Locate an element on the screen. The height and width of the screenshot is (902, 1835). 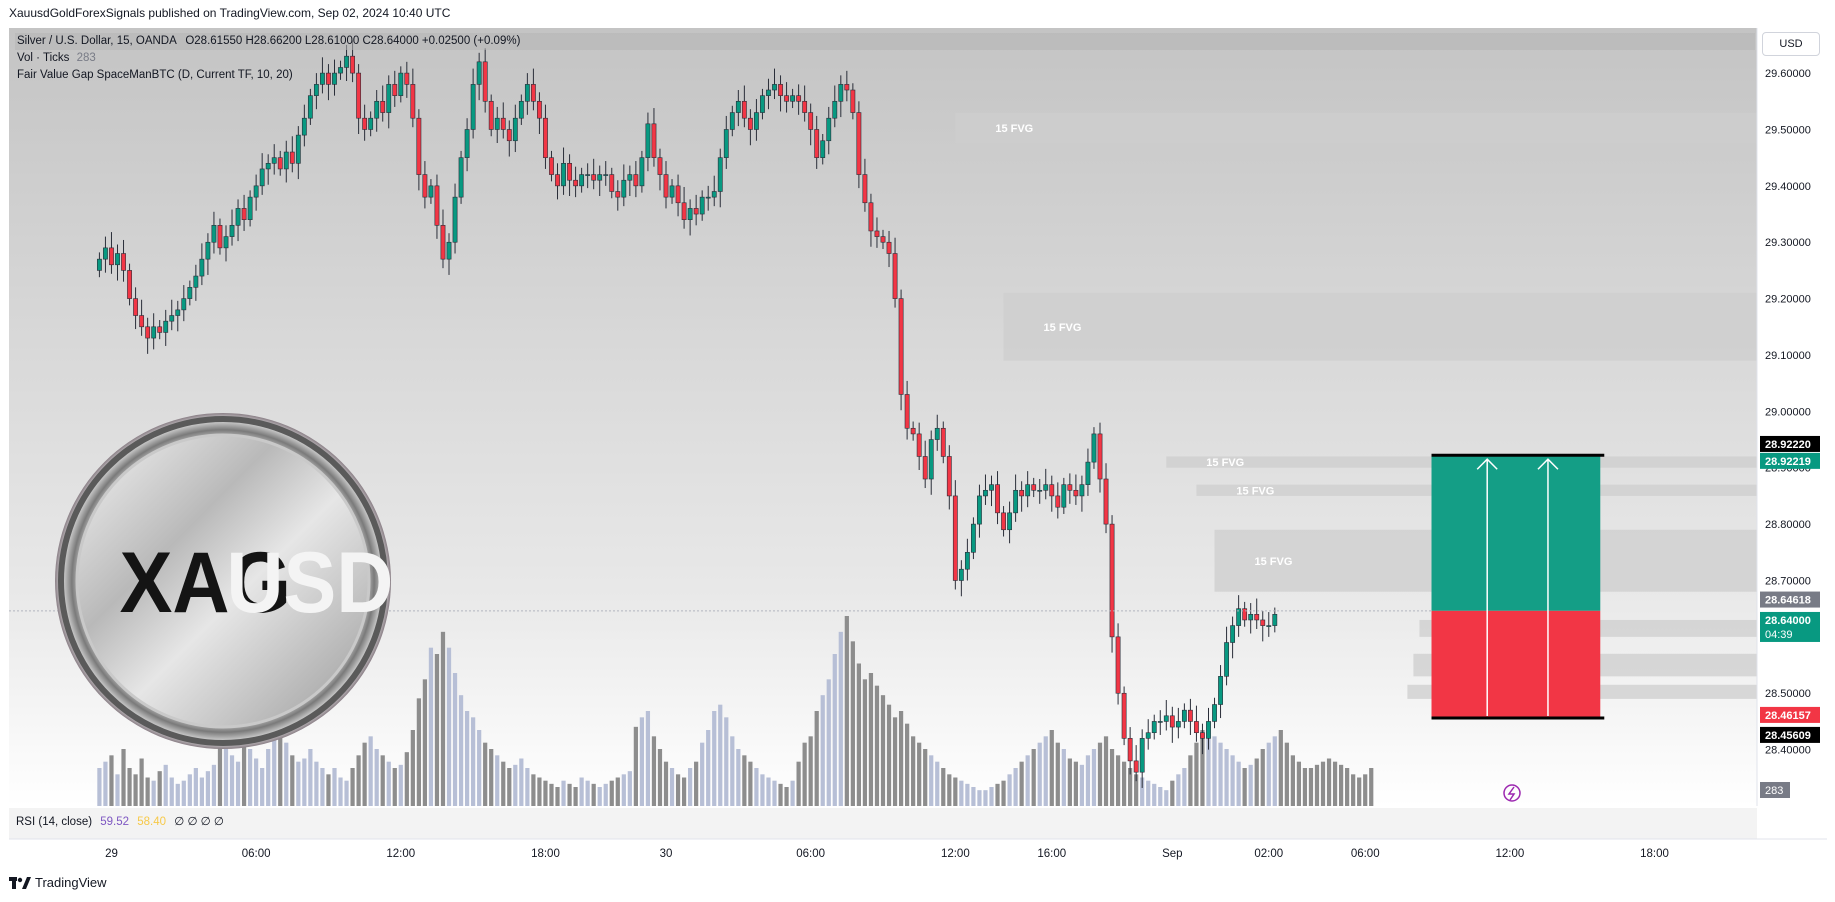
legend-symbol: Silver / U.S. Dollar, 15, OANDA is located at coordinates (97, 41).